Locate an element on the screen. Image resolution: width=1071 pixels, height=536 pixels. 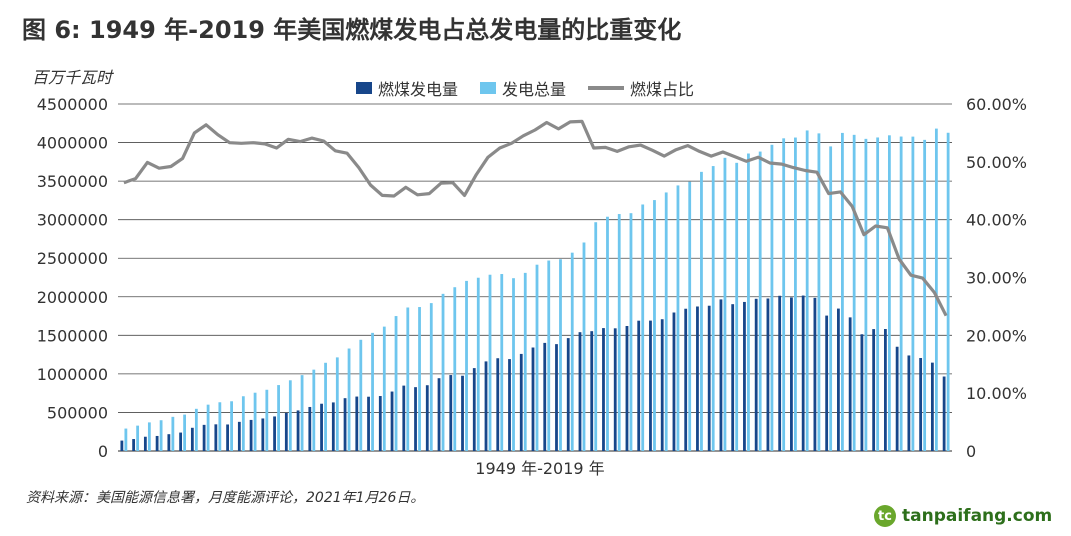
left-tick-label: 1500000 is located at coordinates (72, 335).